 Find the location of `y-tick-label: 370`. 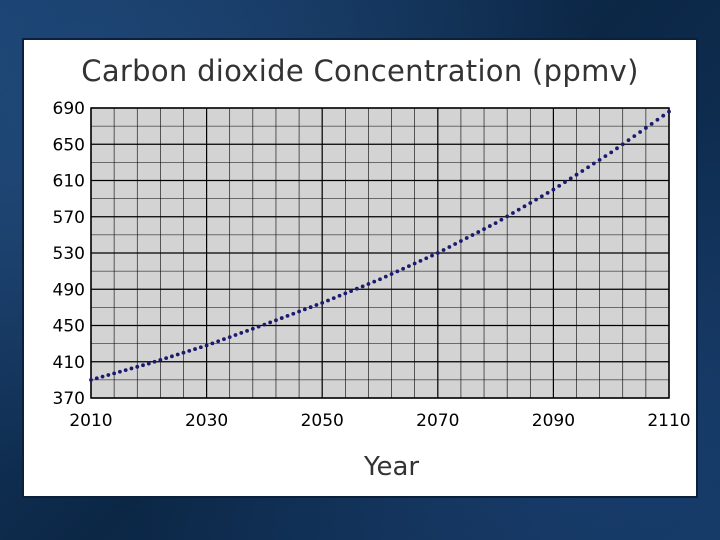

y-tick-label: 370 is located at coordinates (69, 399).